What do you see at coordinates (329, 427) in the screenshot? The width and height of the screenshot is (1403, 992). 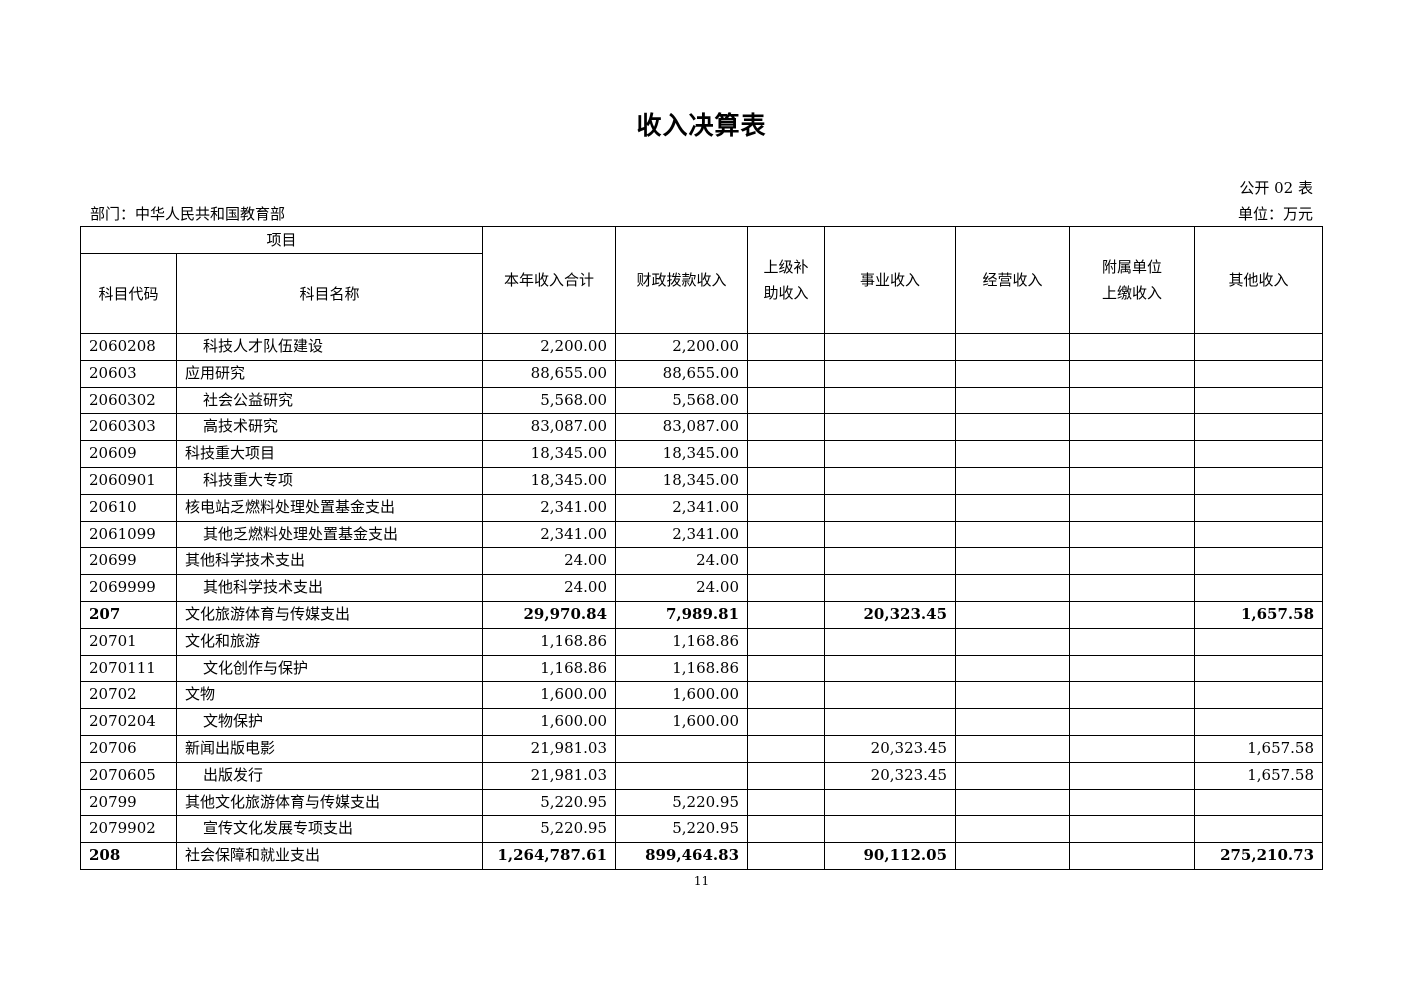 I see `cell-name: 高技术研究` at bounding box center [329, 427].